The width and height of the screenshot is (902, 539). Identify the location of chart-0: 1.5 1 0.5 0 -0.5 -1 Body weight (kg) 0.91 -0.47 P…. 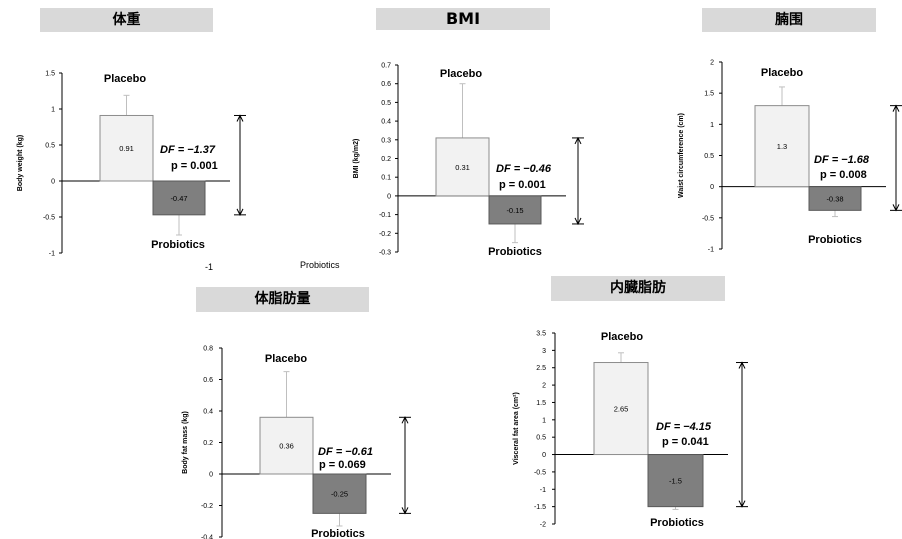
(131, 164).